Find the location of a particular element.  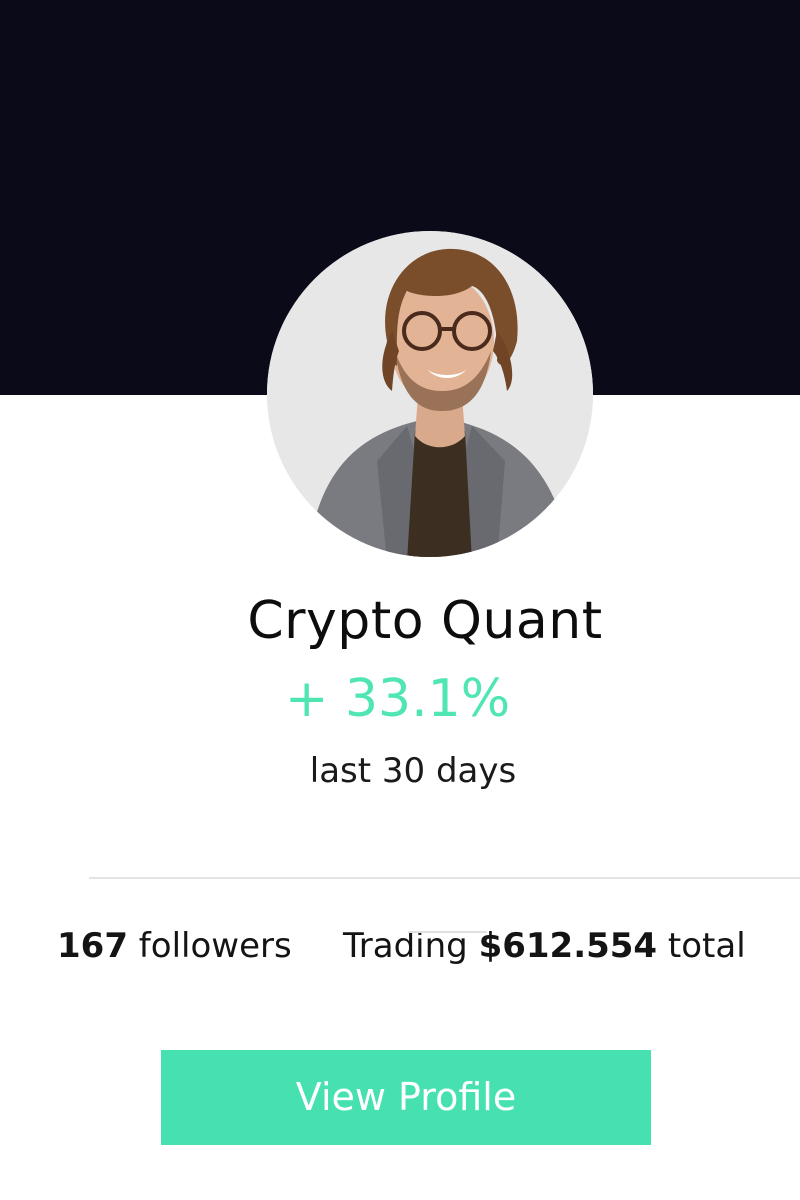

avatar is located at coordinates (430, 394).